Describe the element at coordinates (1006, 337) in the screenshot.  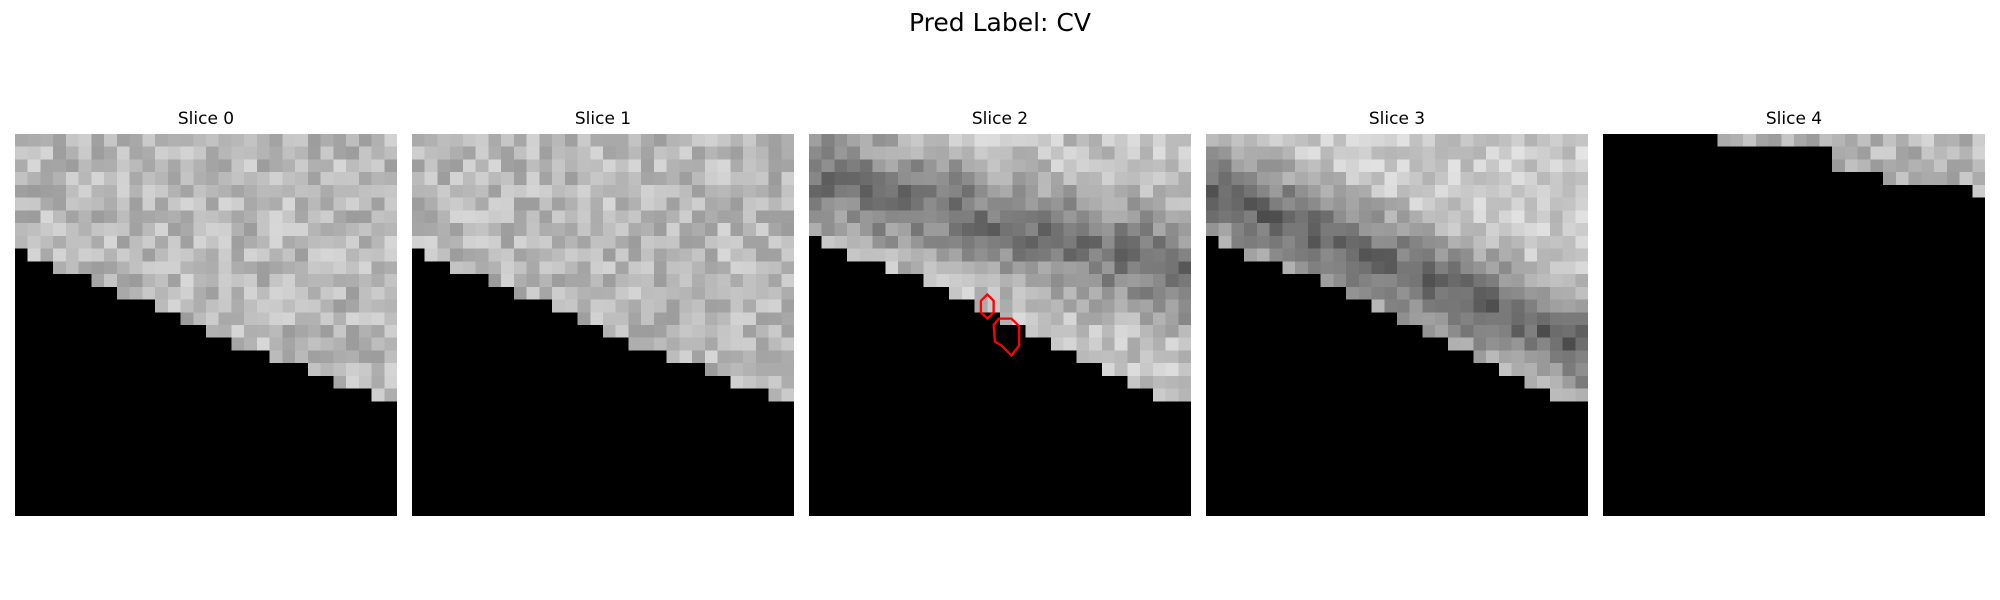
I see `contour-large` at that location.